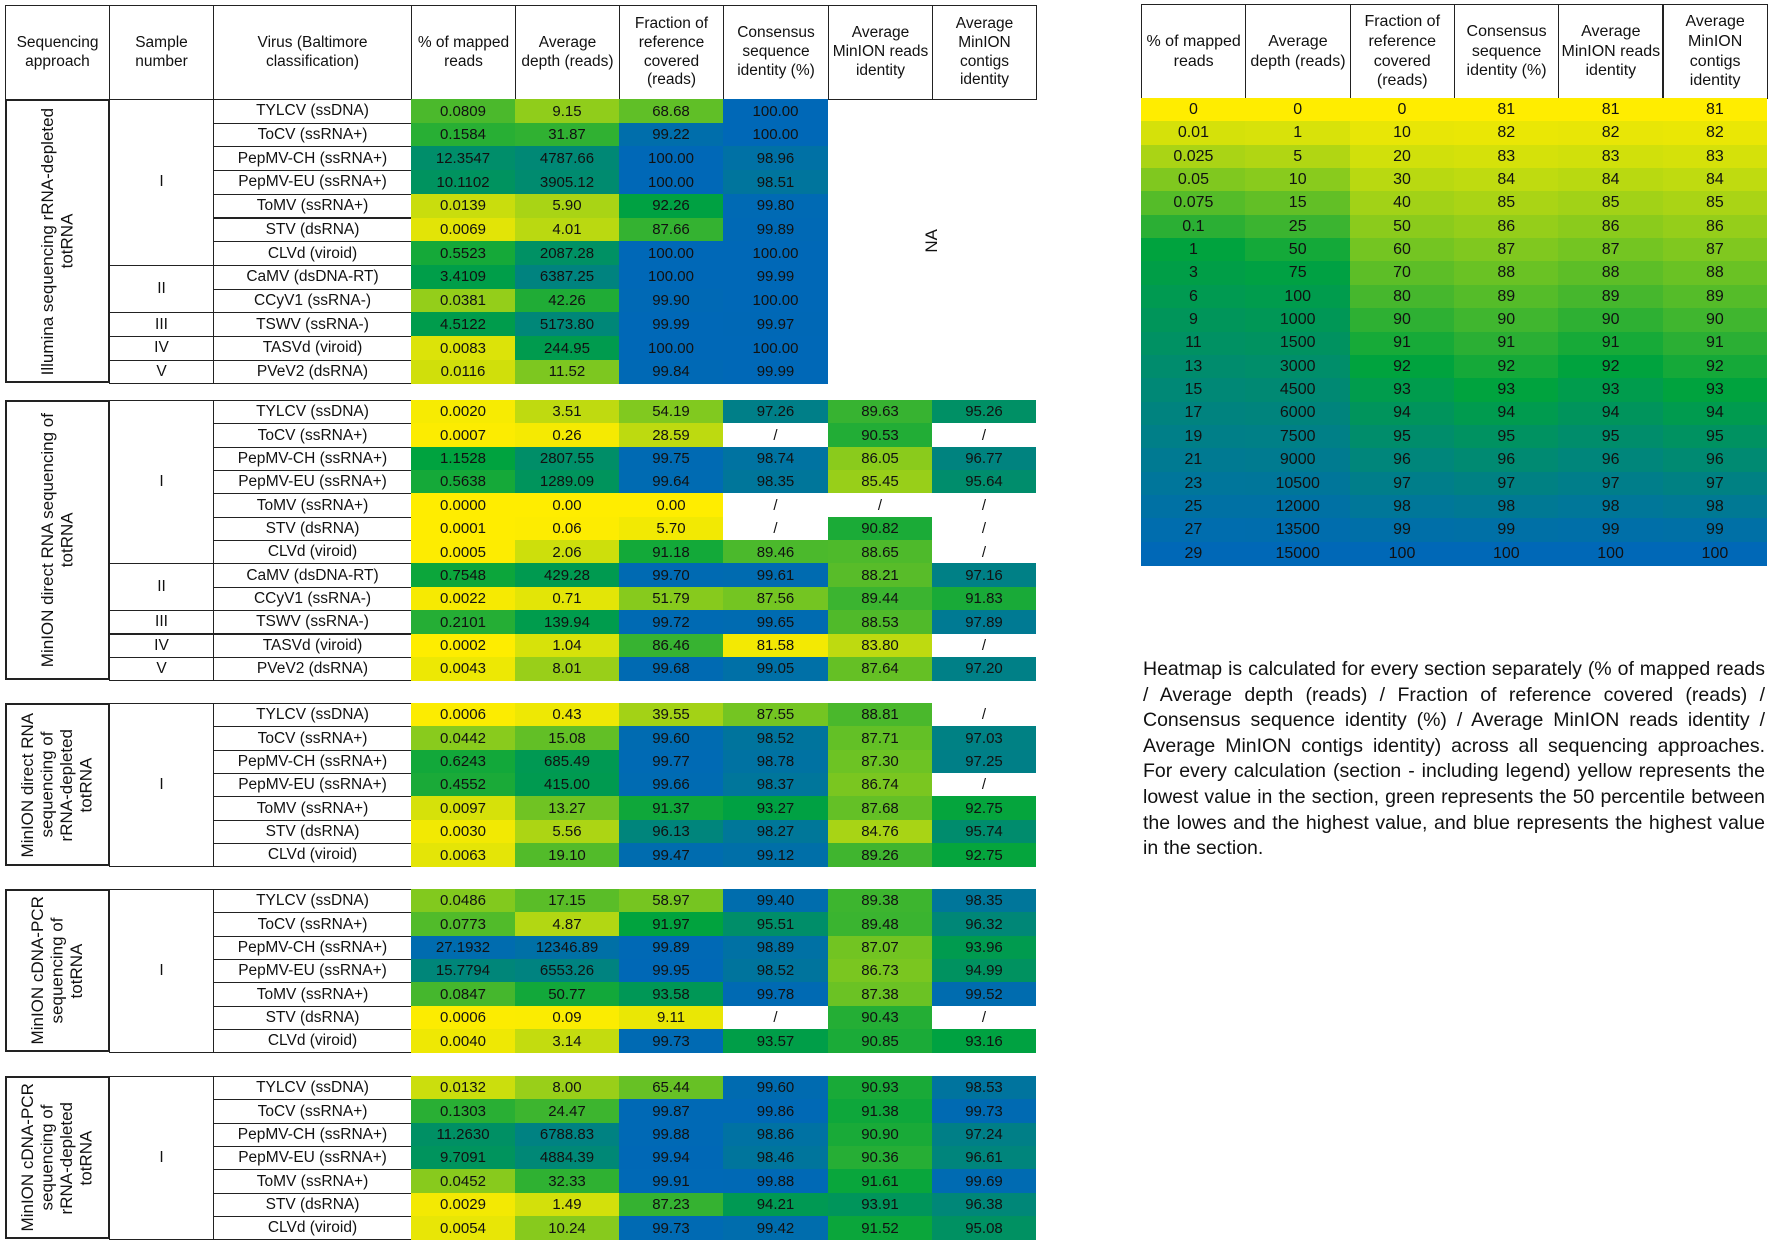 The height and width of the screenshot is (1244, 1772). Describe the element at coordinates (567, 1017) in the screenshot. I see `heatmap-cell: 0.09` at that location.